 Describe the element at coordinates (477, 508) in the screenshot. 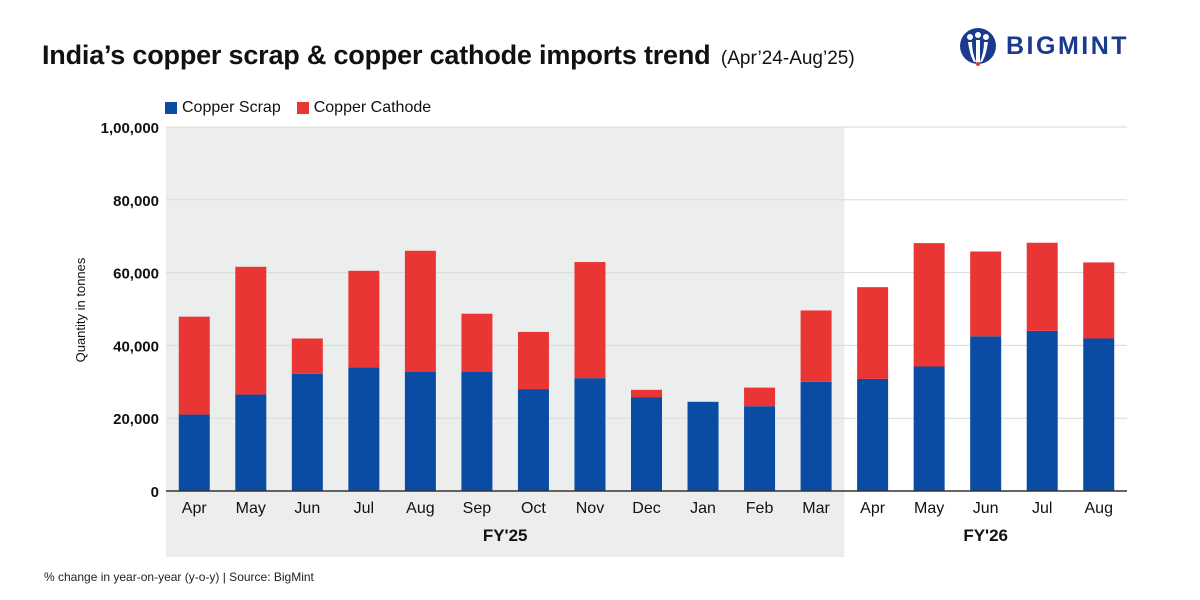

I see `x-tick-label: Sep` at that location.